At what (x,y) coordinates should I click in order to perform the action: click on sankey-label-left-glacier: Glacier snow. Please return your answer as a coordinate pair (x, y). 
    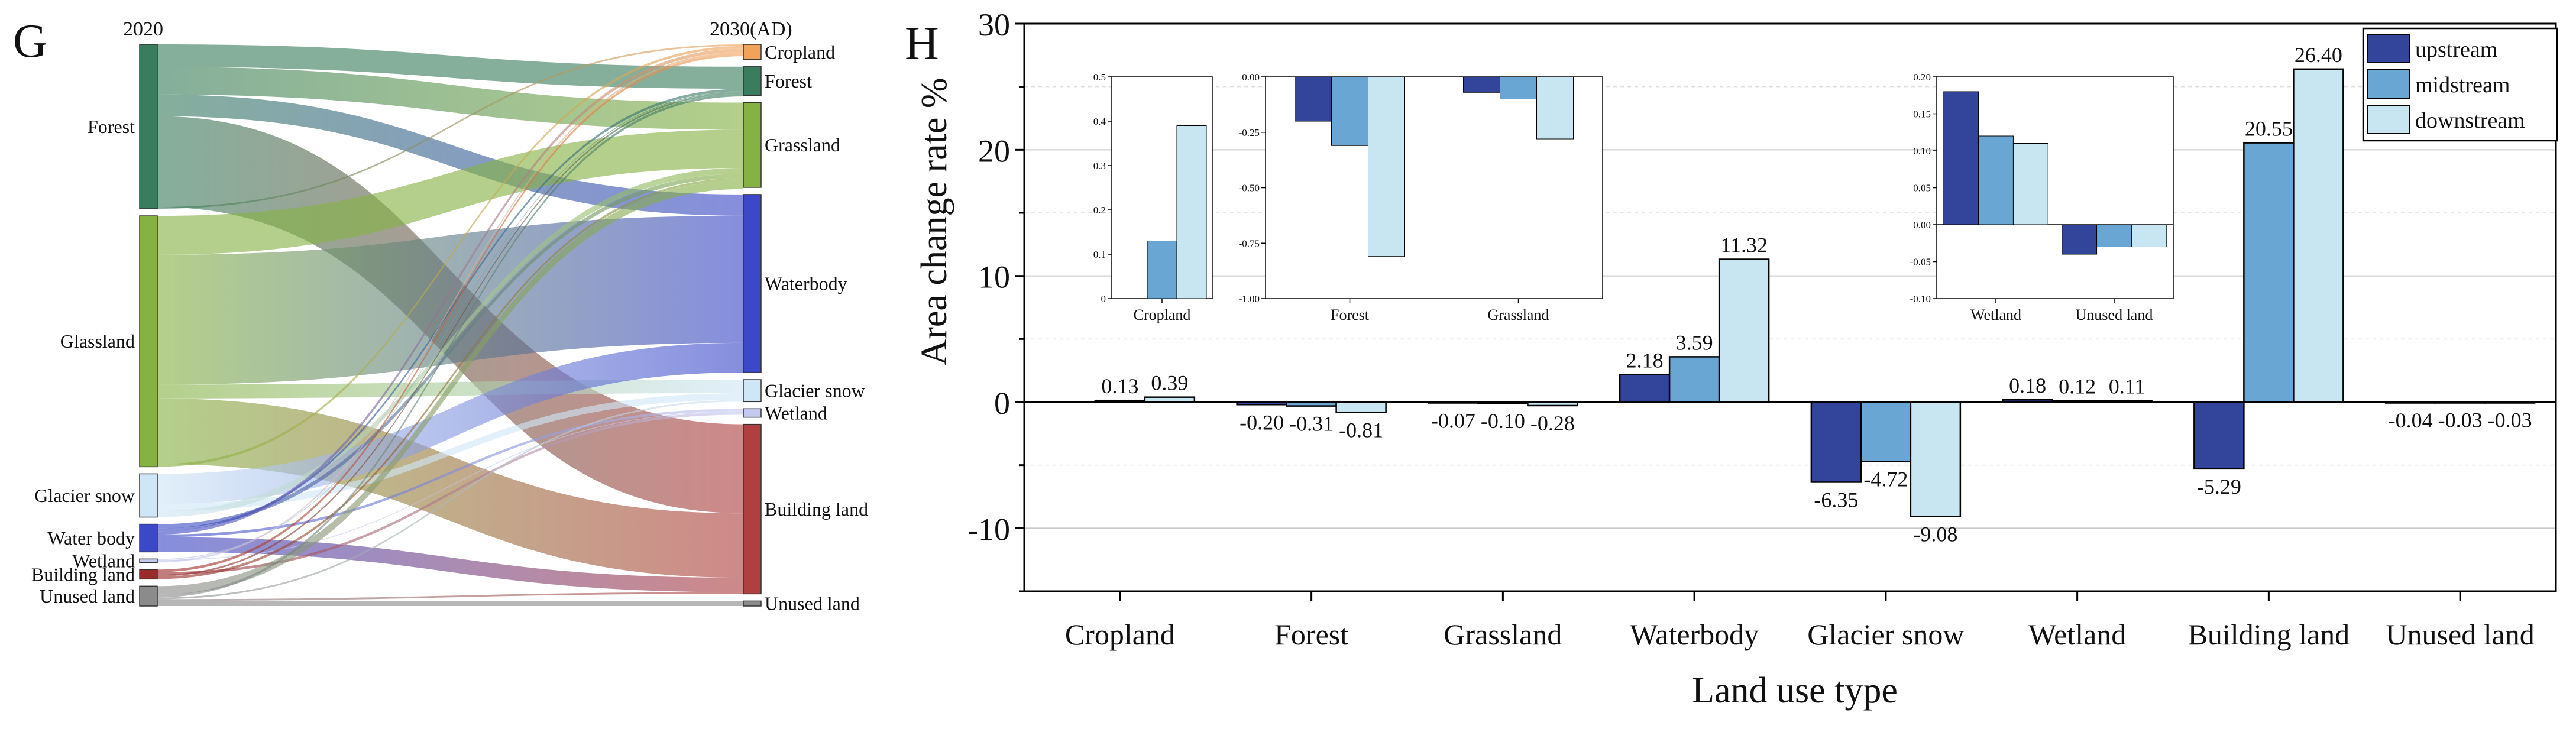
    Looking at the image, I should click on (84, 496).